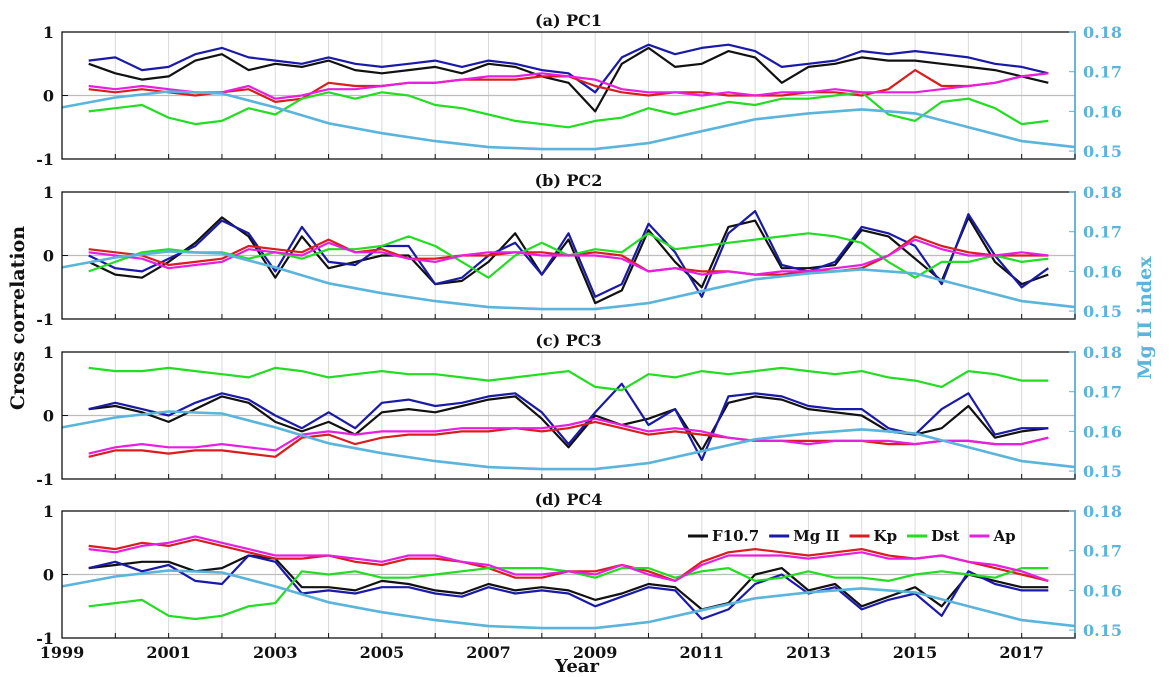 The height and width of the screenshot is (677, 1169). I want to click on series-kp, so click(568, 439).